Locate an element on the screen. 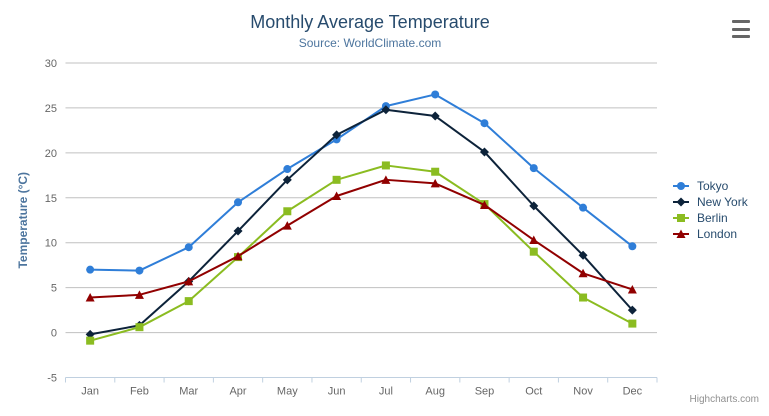 This screenshot has width=769, height=416. legend-label: Berlin is located at coordinates (712, 218).